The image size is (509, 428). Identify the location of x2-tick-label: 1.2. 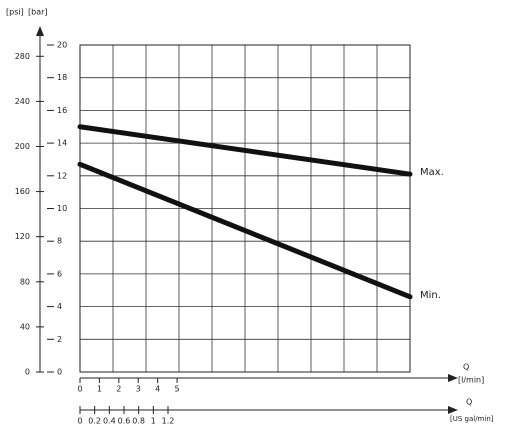
(168, 421).